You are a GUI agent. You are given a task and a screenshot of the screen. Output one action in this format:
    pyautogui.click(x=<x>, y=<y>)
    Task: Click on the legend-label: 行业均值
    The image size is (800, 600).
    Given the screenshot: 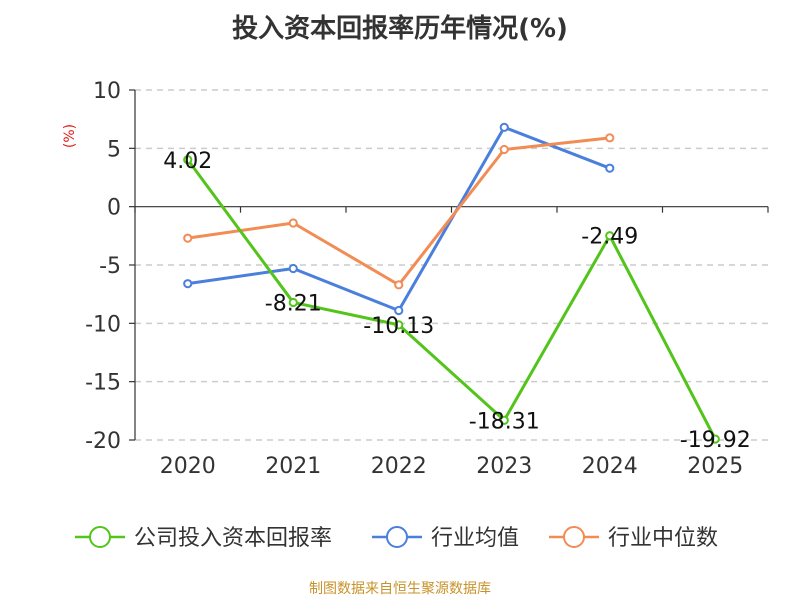 What is the action you would take?
    pyautogui.click(x=475, y=538)
    